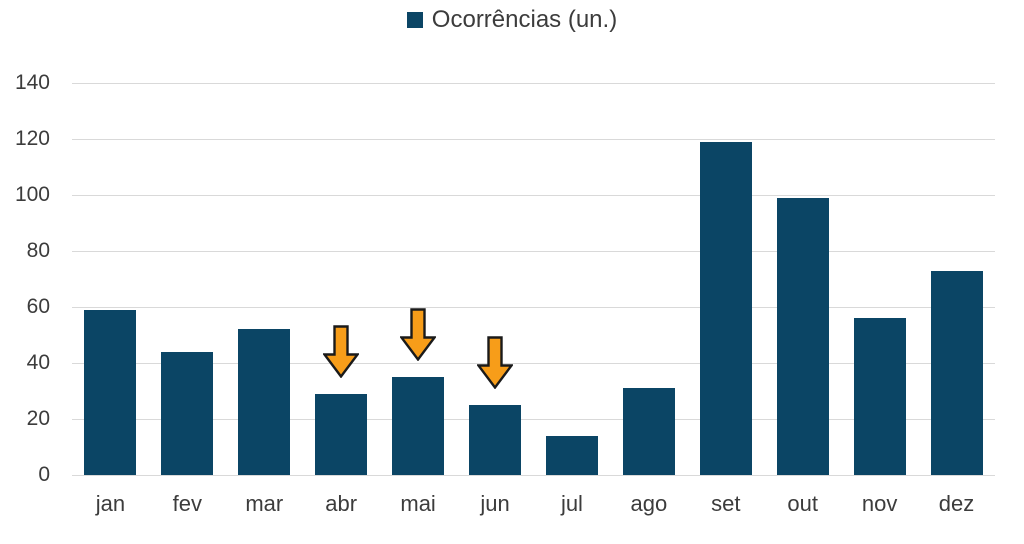 Image resolution: width=1024 pixels, height=544 pixels. I want to click on bar-abr, so click(341, 434).